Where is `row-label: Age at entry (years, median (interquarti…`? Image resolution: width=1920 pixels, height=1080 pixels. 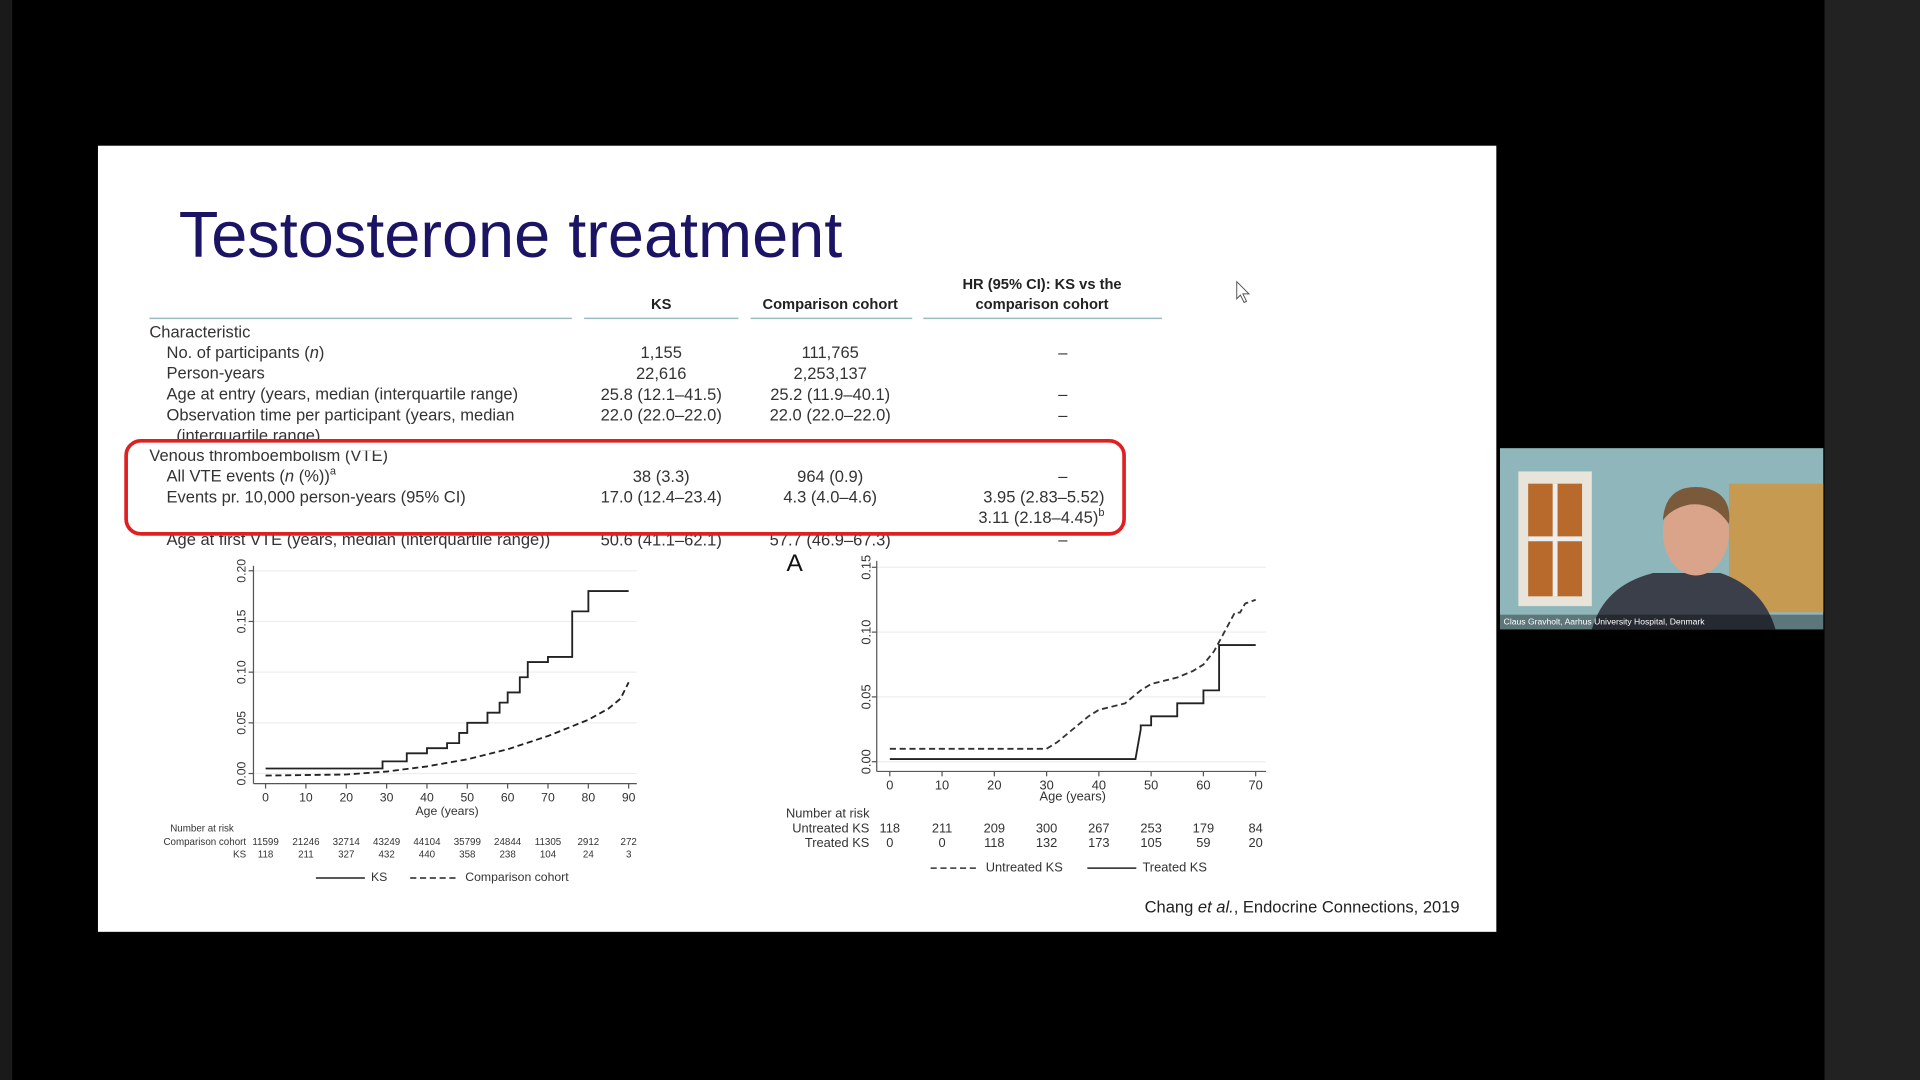 row-label: Age at entry (years, median (interquarti… is located at coordinates (343, 394).